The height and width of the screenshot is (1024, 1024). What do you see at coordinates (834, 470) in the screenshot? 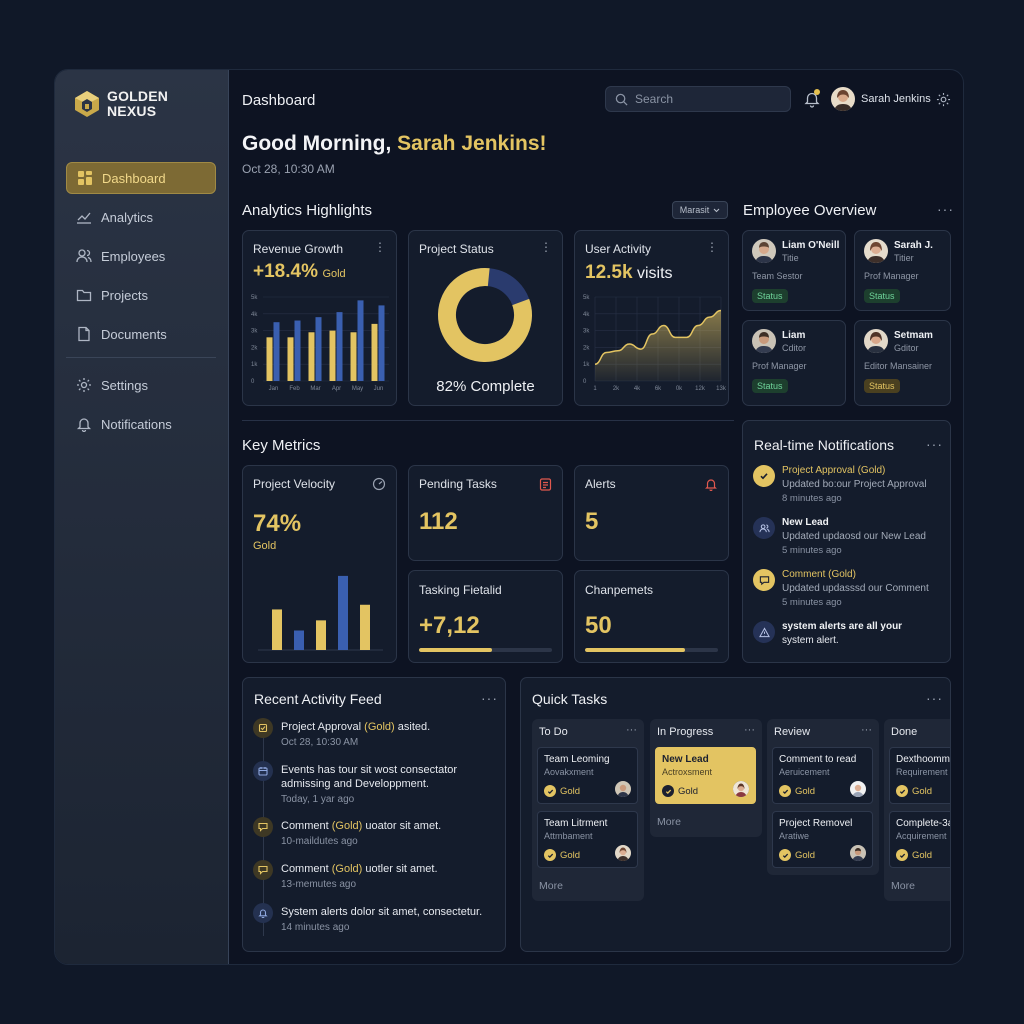
I see `notification-title: Project Approval (Gold)` at bounding box center [834, 470].